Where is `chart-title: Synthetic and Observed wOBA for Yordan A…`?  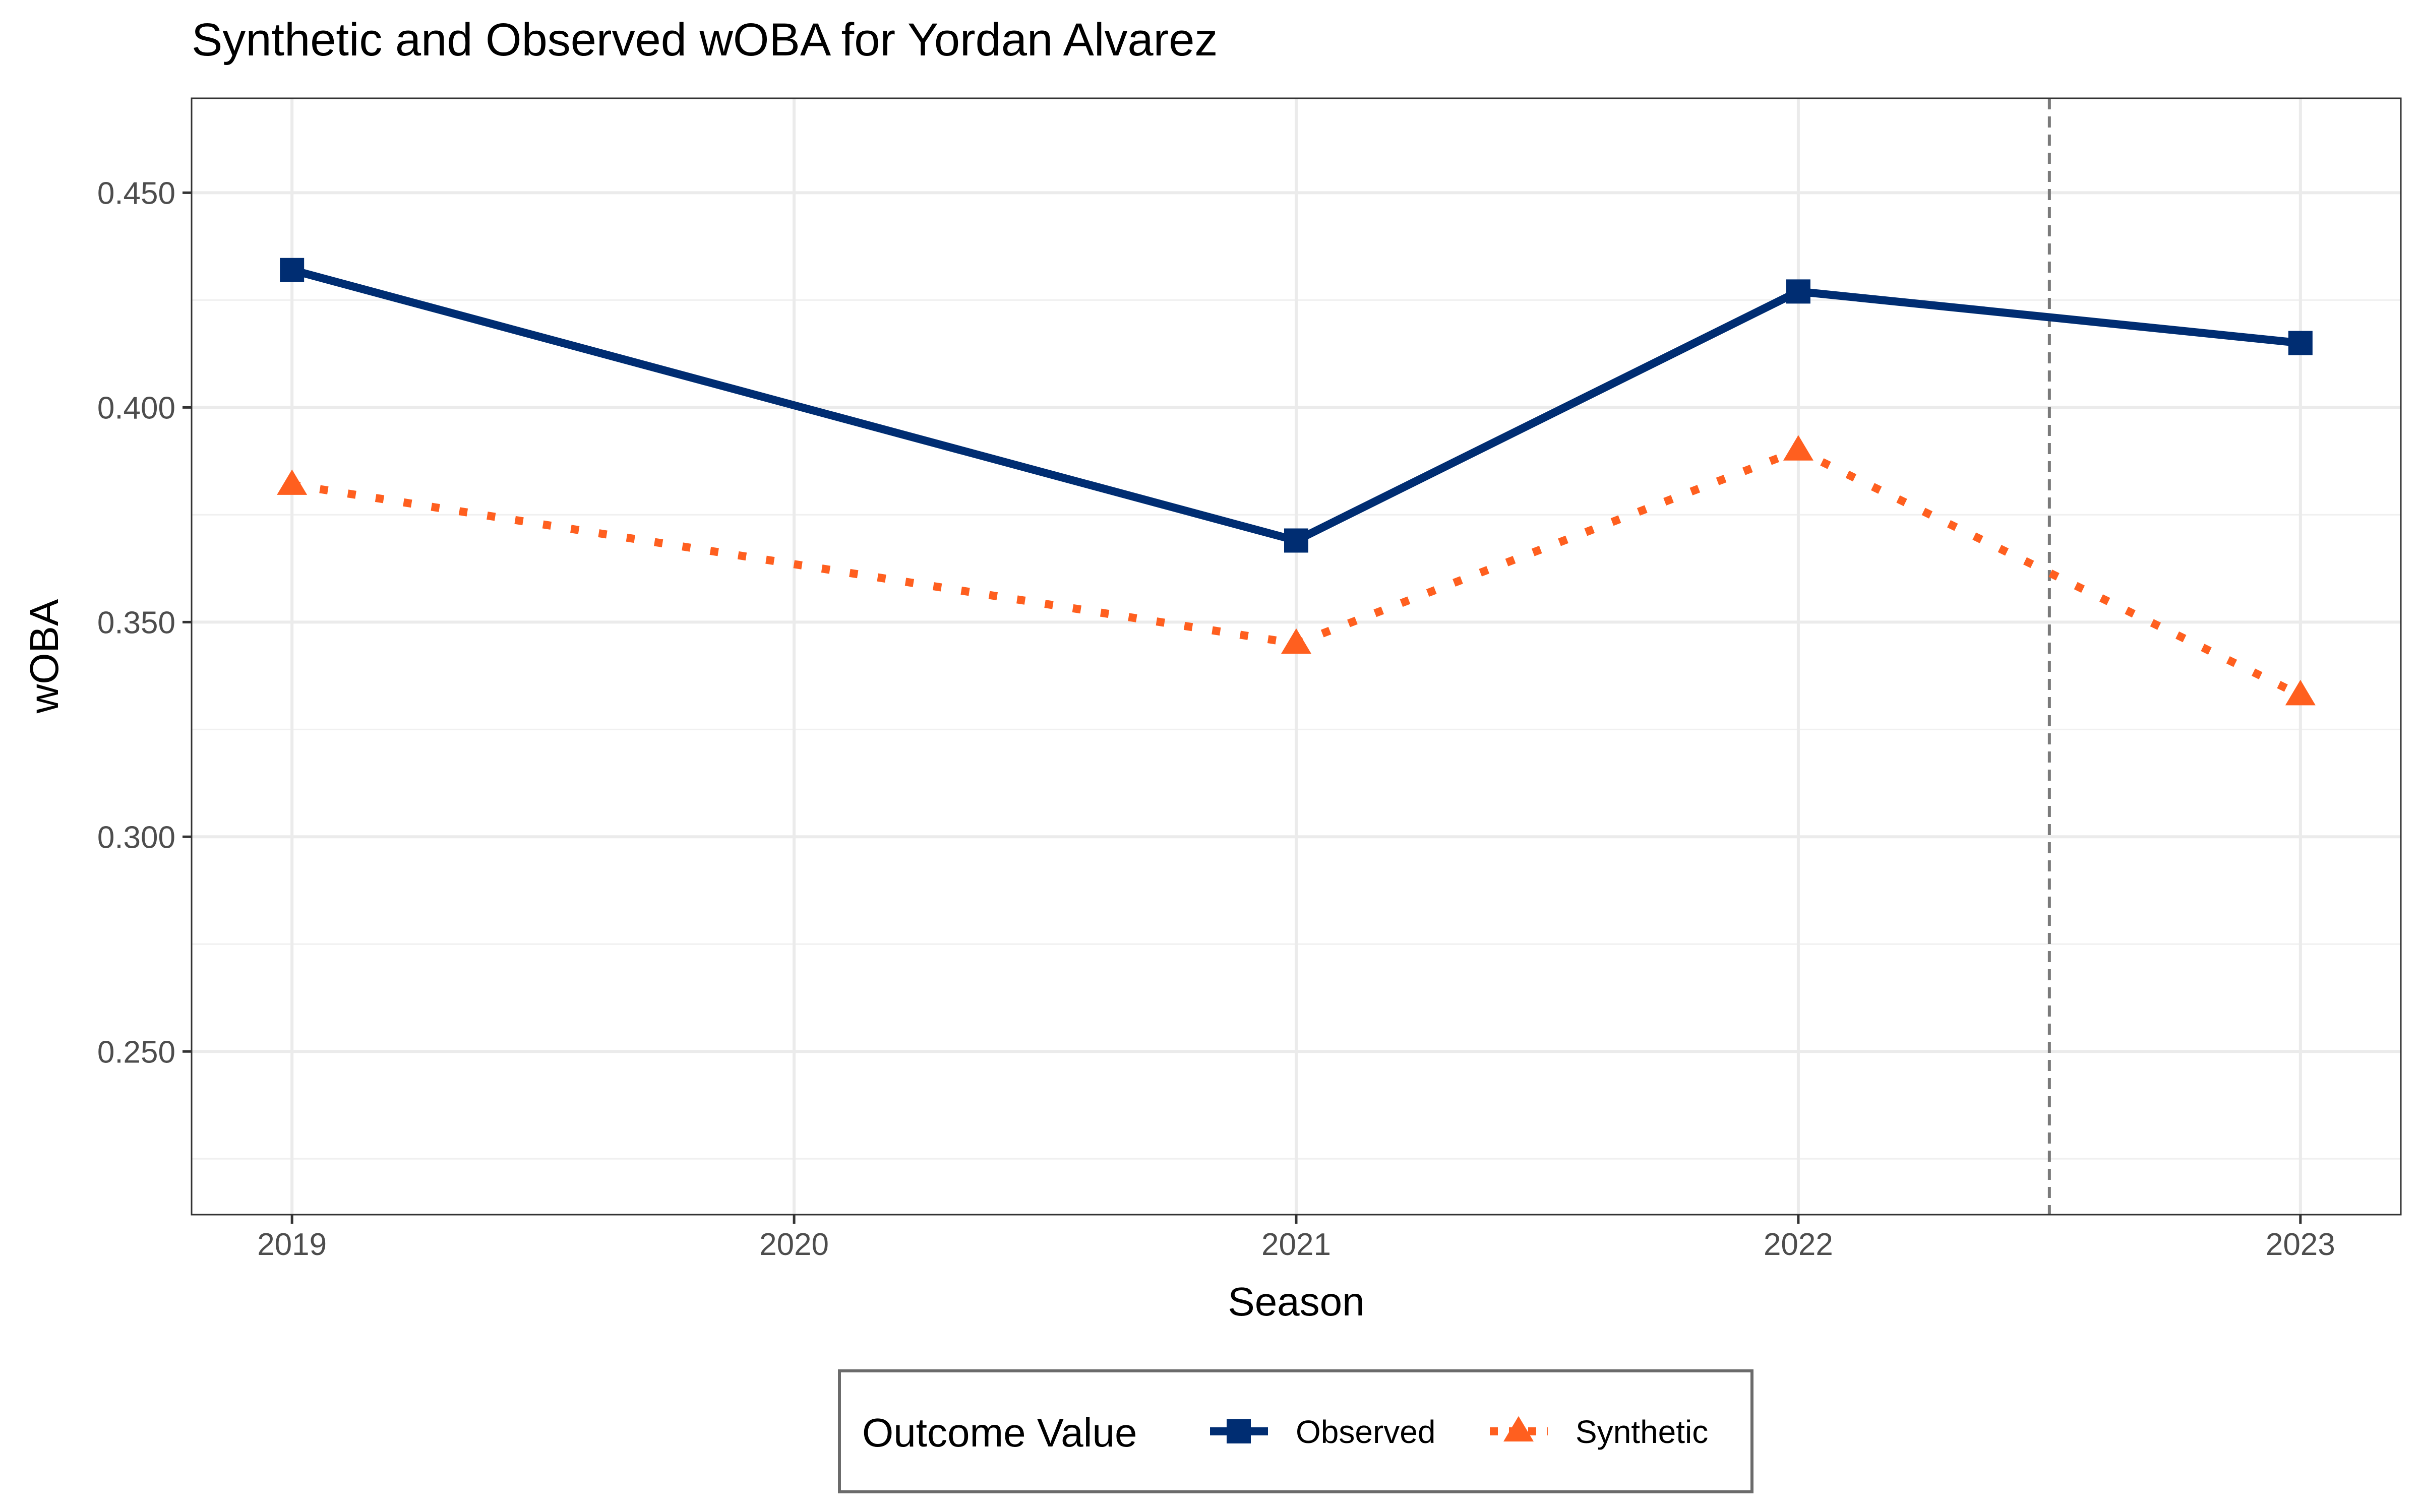 chart-title: Synthetic and Observed wOBA for Yordan A… is located at coordinates (705, 40).